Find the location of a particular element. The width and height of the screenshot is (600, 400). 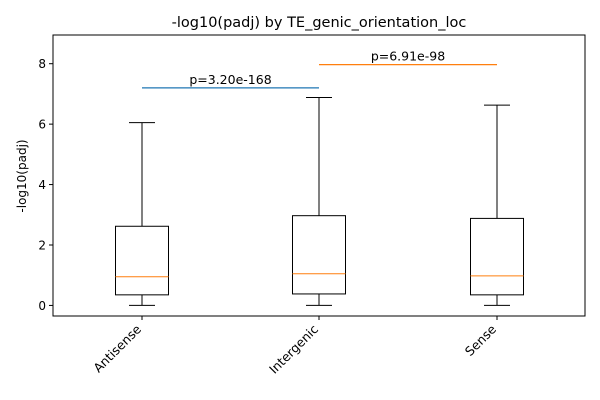

x-tick-label-sense: Sense is located at coordinates (481, 340).